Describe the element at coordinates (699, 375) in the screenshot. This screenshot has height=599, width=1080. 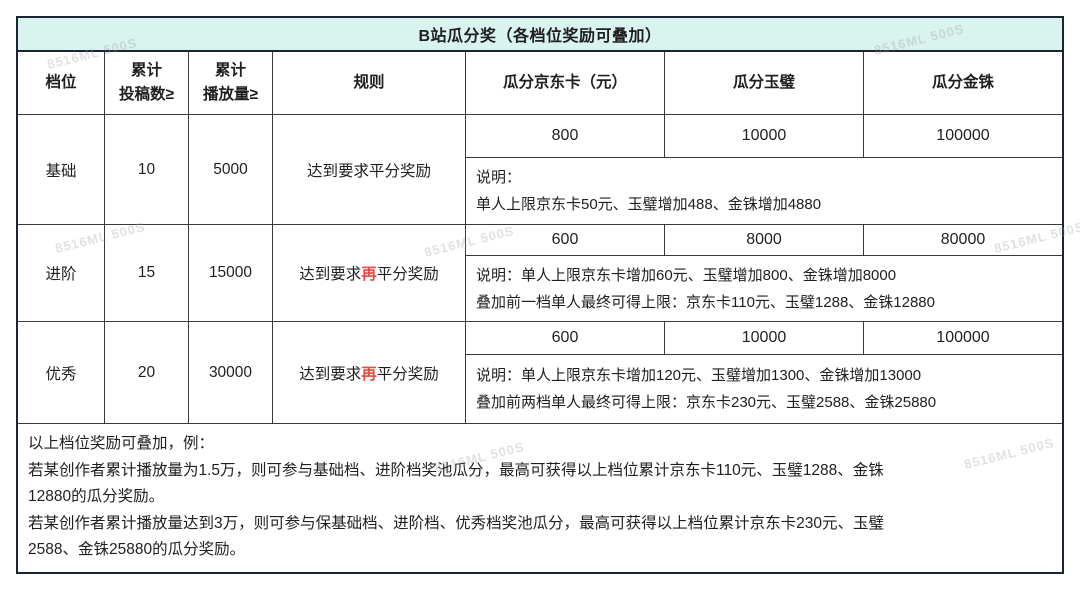
I see `note-line: 说明：单人上限京东卡增加120元、玉璧增加1300、金铢增加13000` at that location.